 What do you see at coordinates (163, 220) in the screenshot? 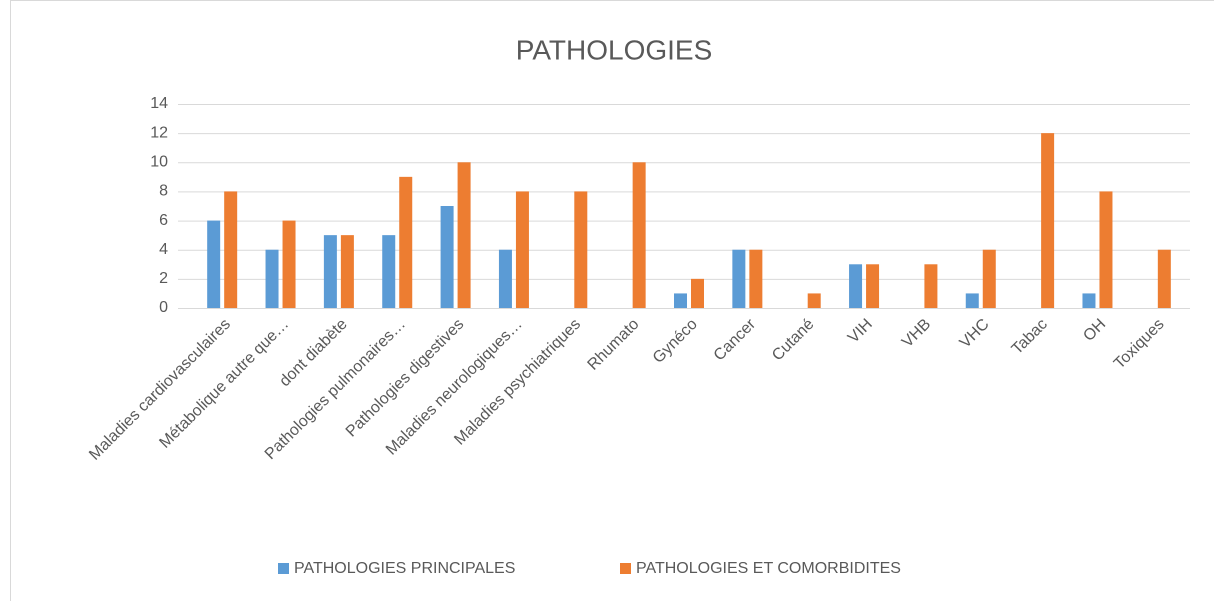
I see `y-tick-label: 6` at bounding box center [163, 220].